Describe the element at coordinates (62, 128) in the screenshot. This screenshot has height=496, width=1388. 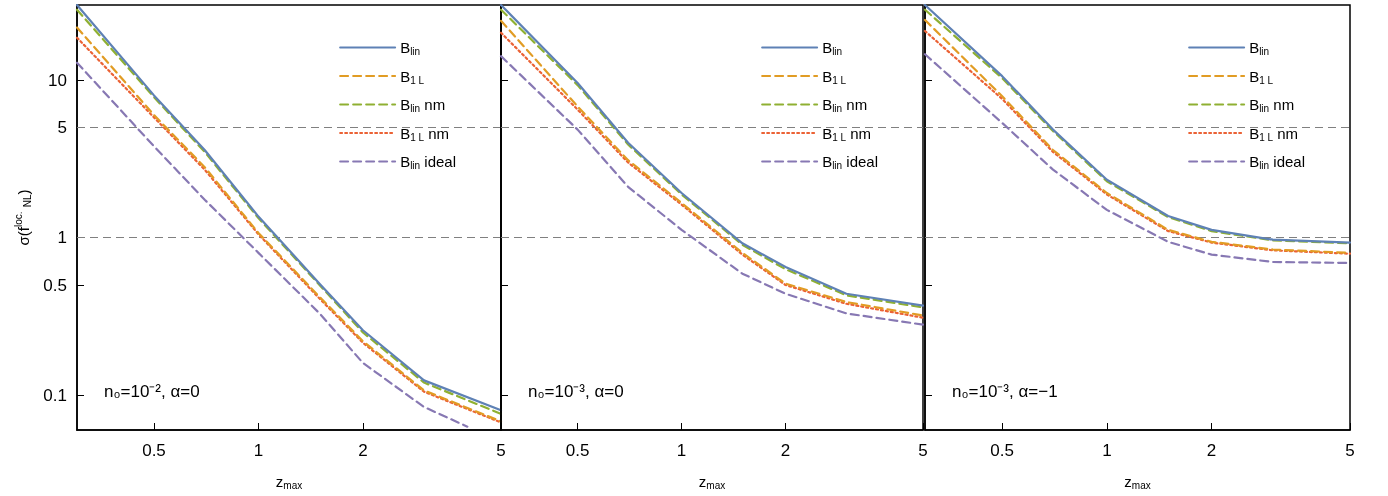
I see `y-tick-label: 5` at that location.